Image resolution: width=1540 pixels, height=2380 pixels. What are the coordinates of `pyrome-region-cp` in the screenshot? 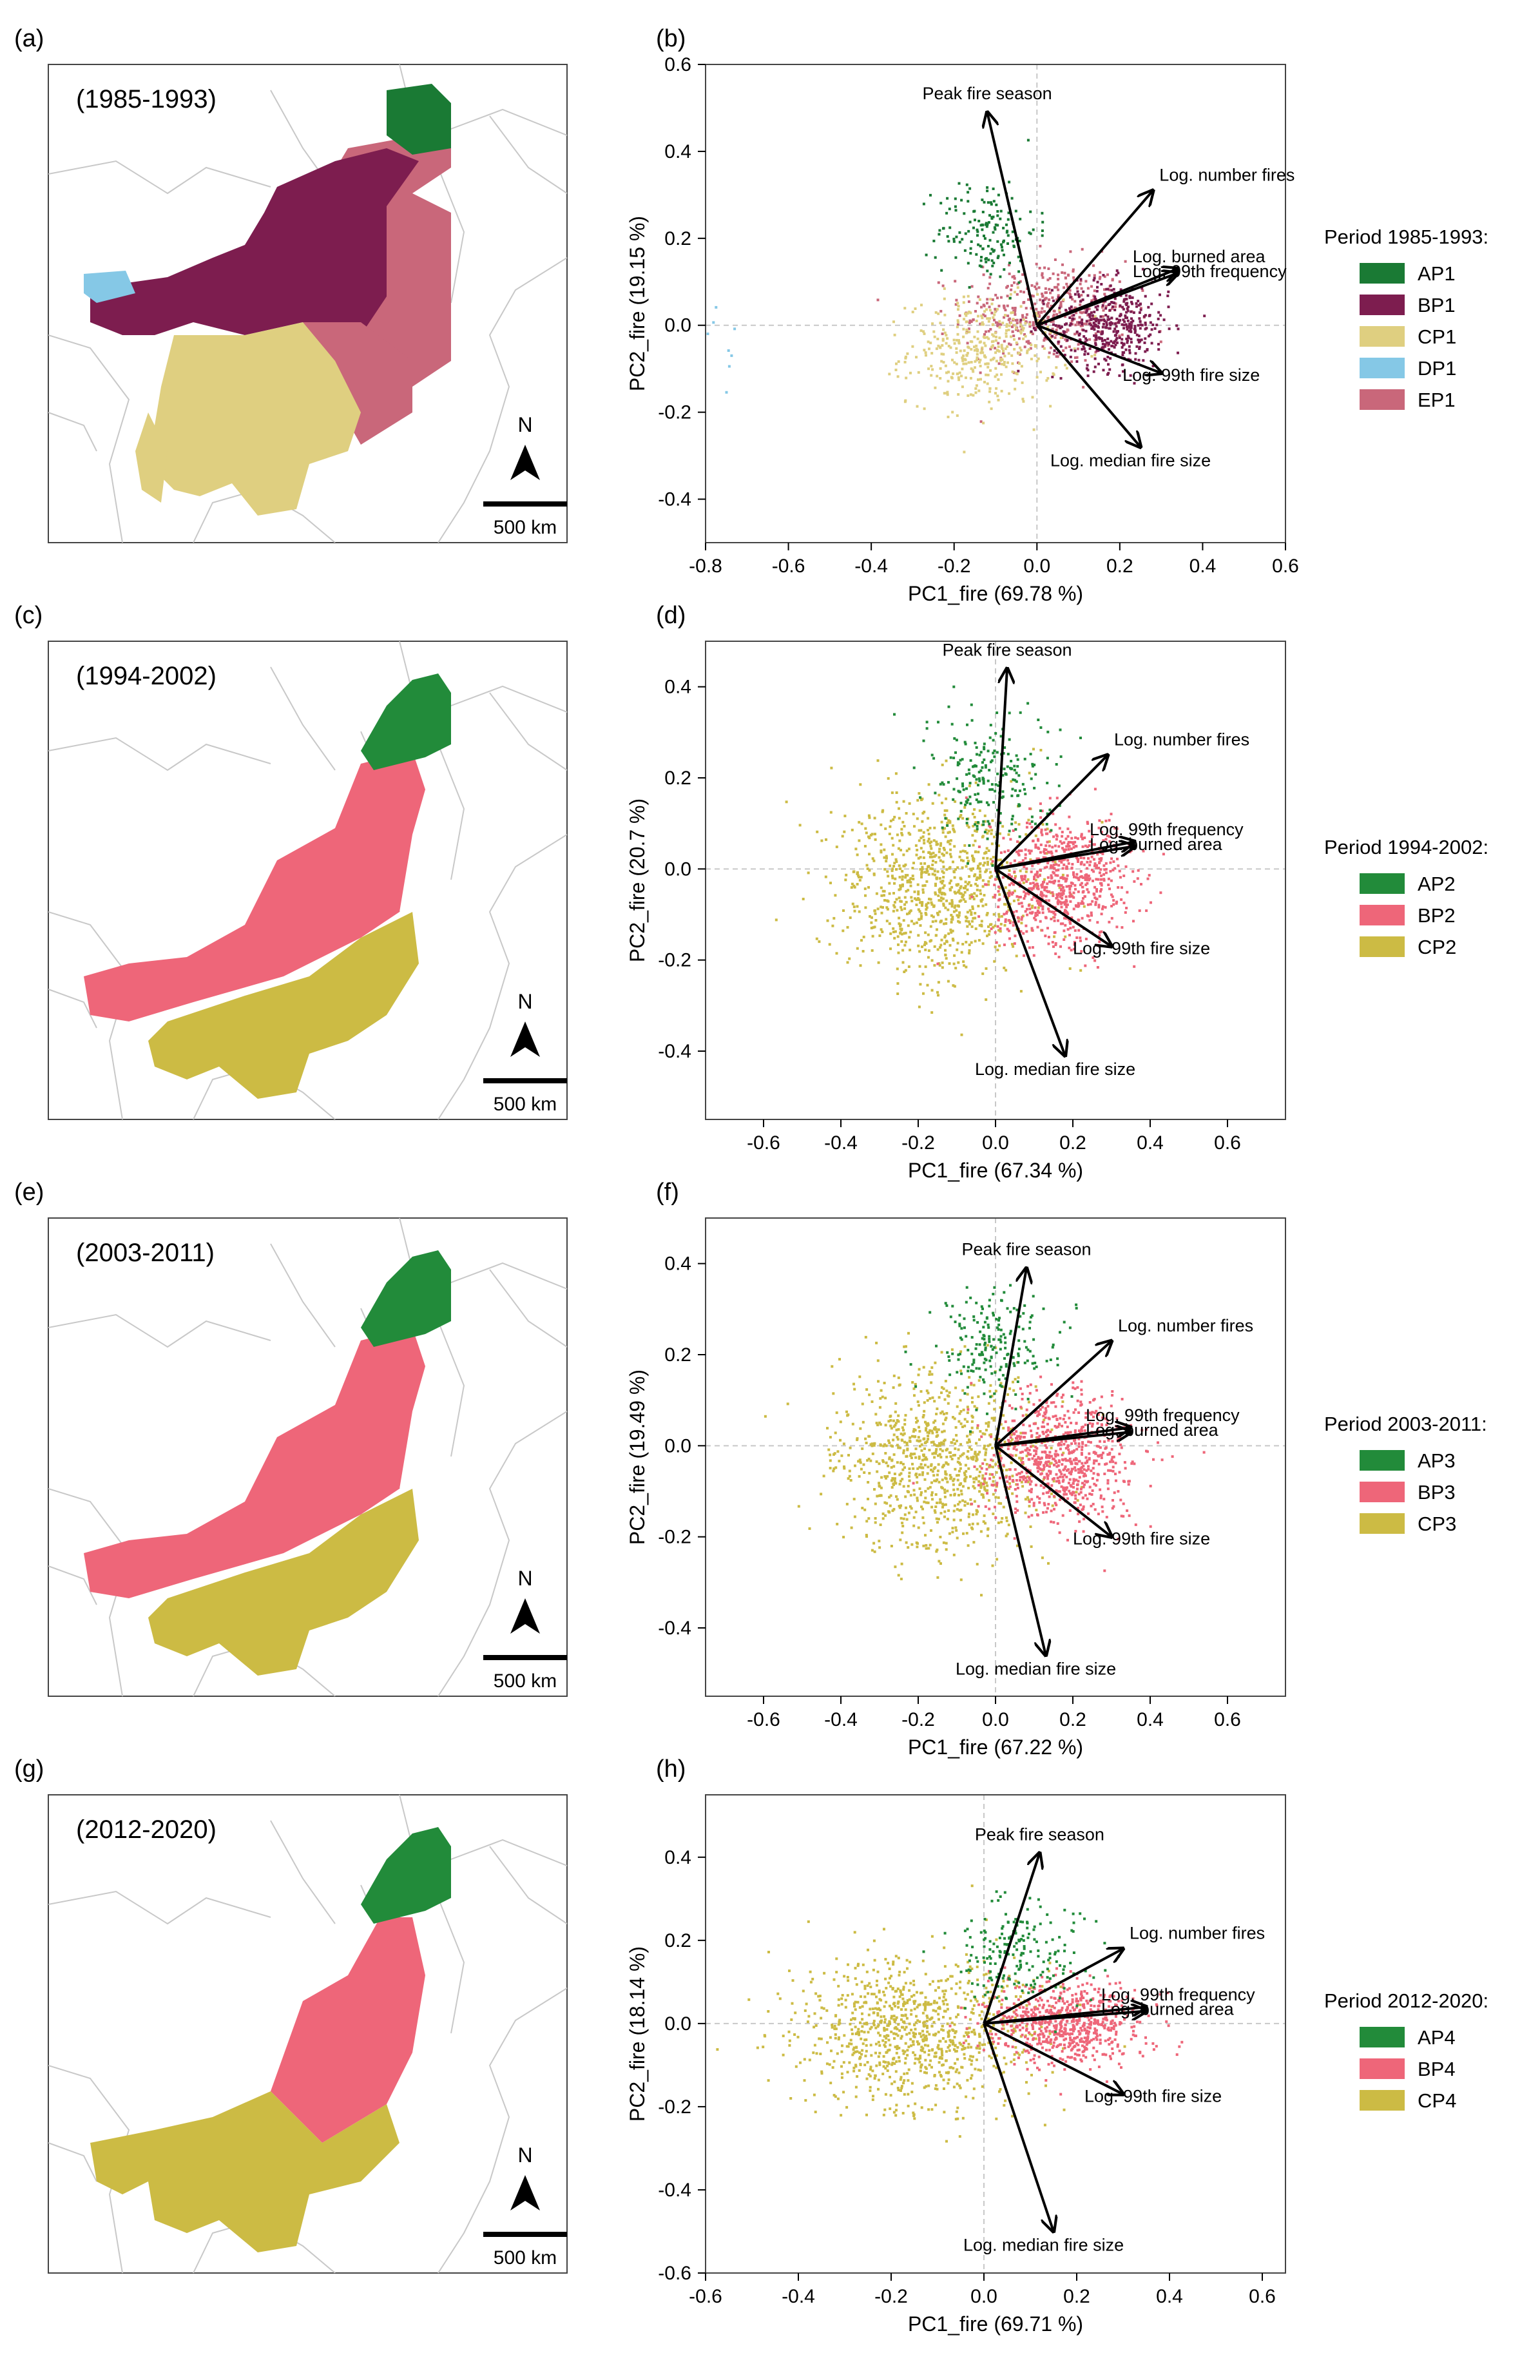 It's located at (283, 1582).